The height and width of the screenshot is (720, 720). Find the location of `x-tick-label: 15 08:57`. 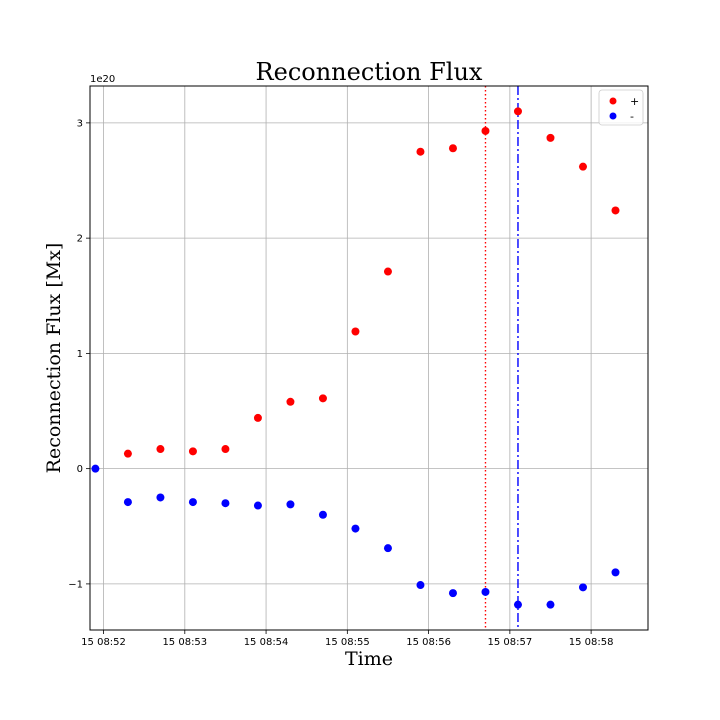

x-tick-label: 15 08:57 is located at coordinates (509, 642).